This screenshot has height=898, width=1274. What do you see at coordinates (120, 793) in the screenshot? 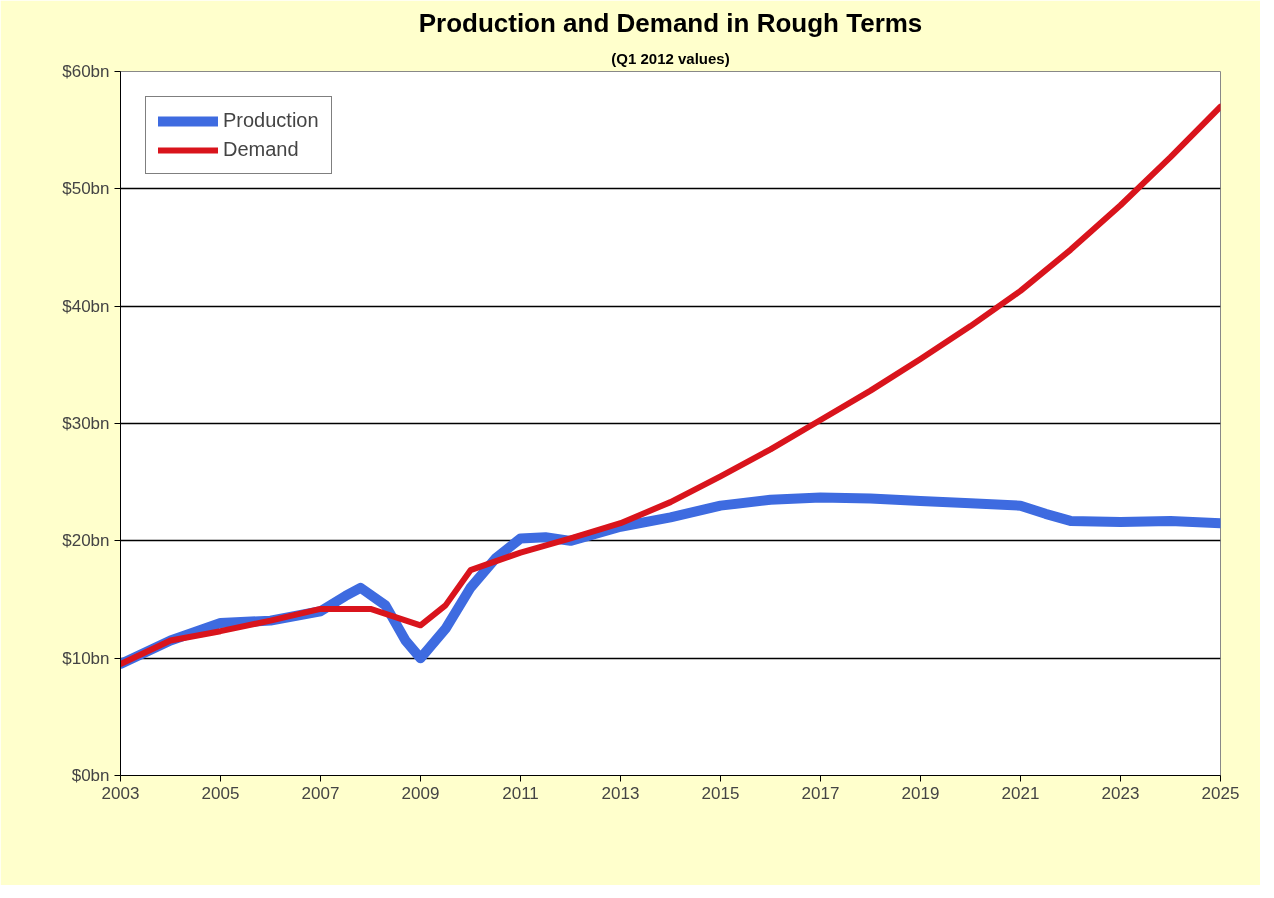
I see `x-tick-label: 2003` at bounding box center [120, 793].